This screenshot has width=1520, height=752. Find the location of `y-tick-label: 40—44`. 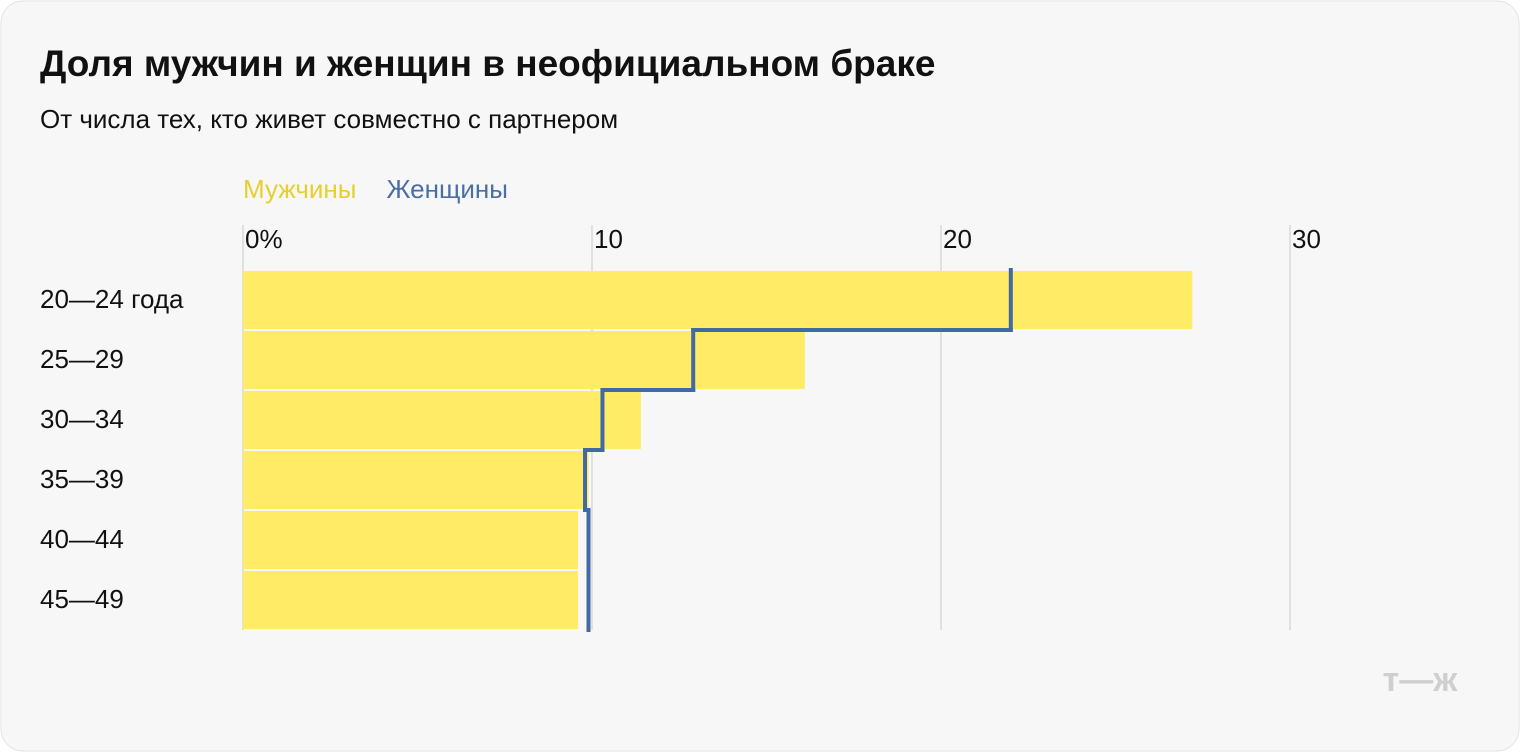

y-tick-label: 40—44 is located at coordinates (82, 539).